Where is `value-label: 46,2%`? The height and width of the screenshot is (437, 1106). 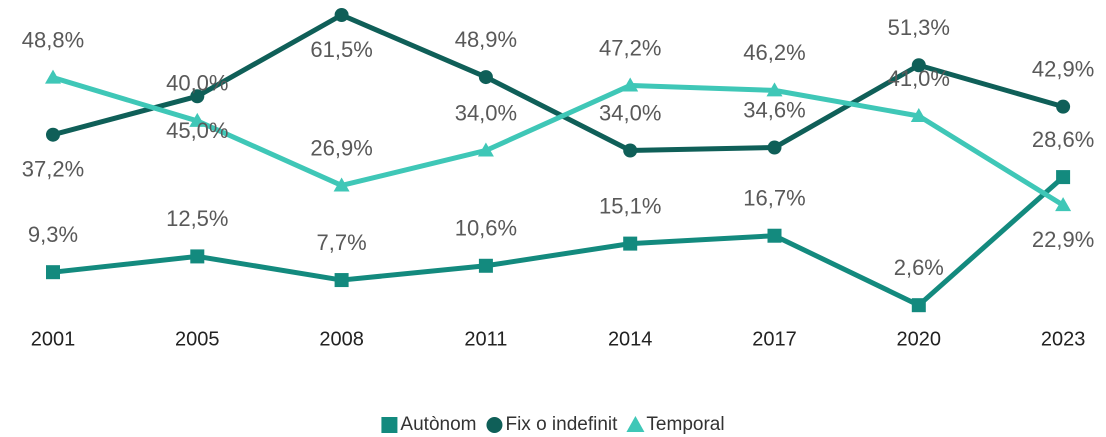 value-label: 46,2% is located at coordinates (774, 52).